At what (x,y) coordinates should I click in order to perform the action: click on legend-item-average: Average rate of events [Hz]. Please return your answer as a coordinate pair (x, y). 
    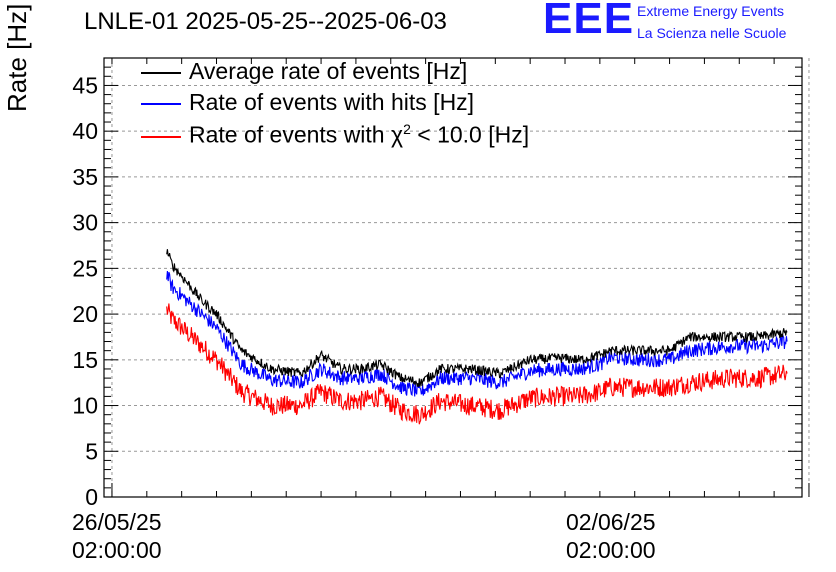
    Looking at the image, I should click on (304, 71).